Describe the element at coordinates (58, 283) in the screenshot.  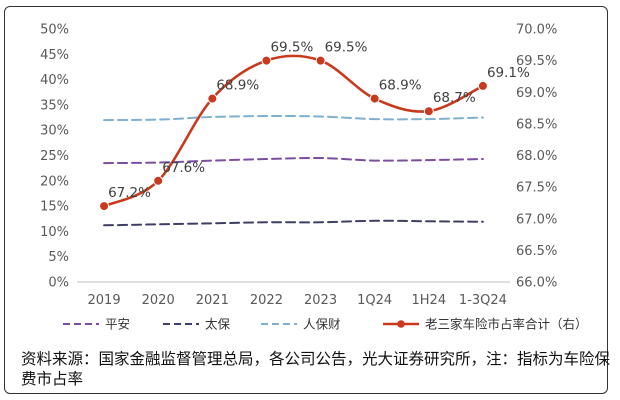
I see `left-tick-label: 0%` at that location.